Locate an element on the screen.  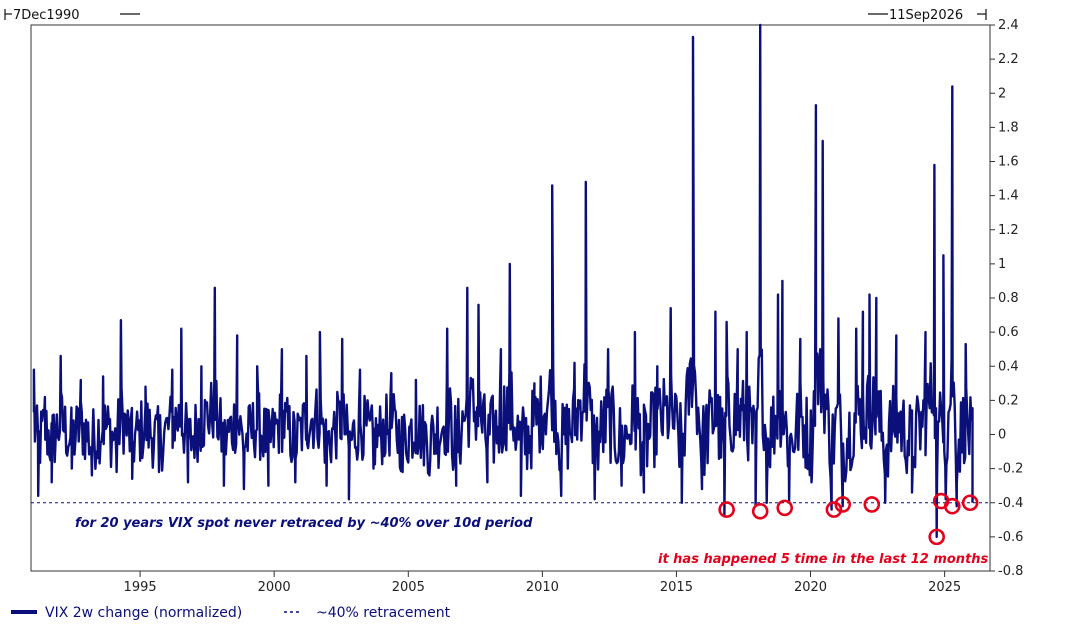
y-tick-label: 1 is located at coordinates (1002, 264).